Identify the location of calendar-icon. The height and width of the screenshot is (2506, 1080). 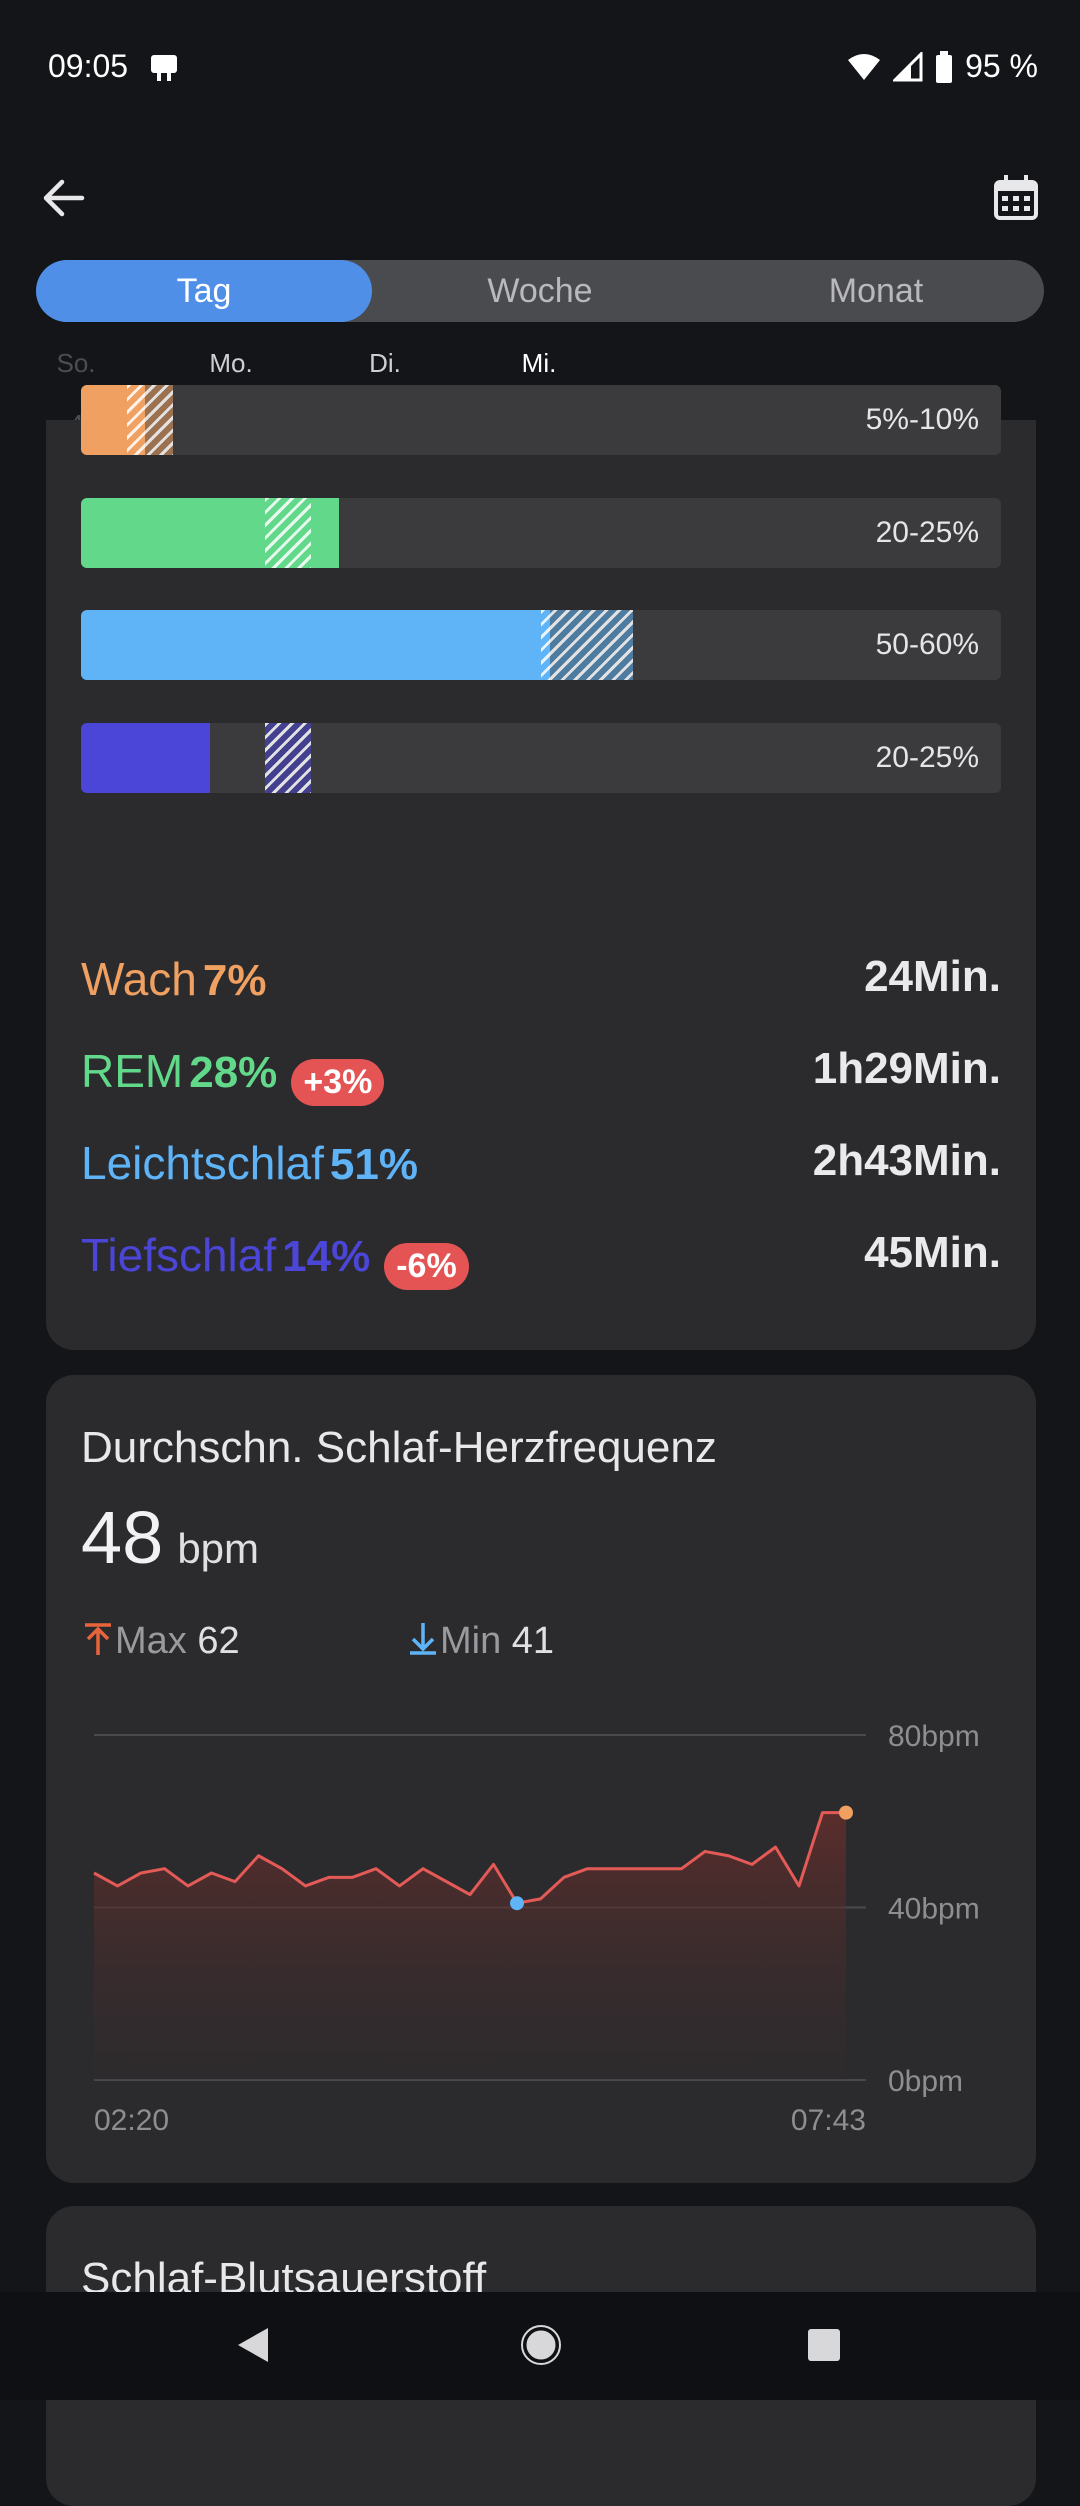
(1016, 198).